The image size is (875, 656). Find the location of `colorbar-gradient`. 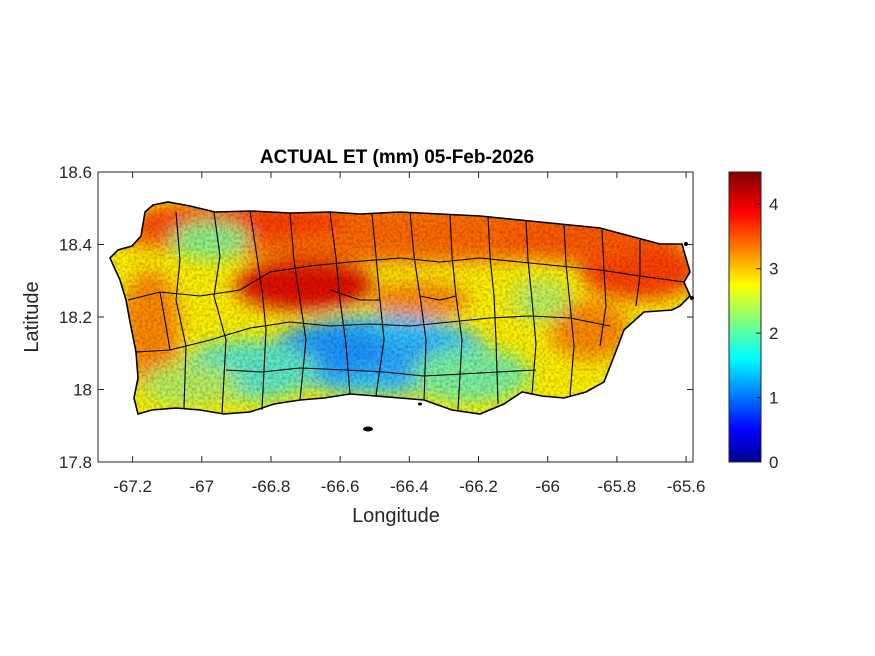

colorbar-gradient is located at coordinates (745, 317).